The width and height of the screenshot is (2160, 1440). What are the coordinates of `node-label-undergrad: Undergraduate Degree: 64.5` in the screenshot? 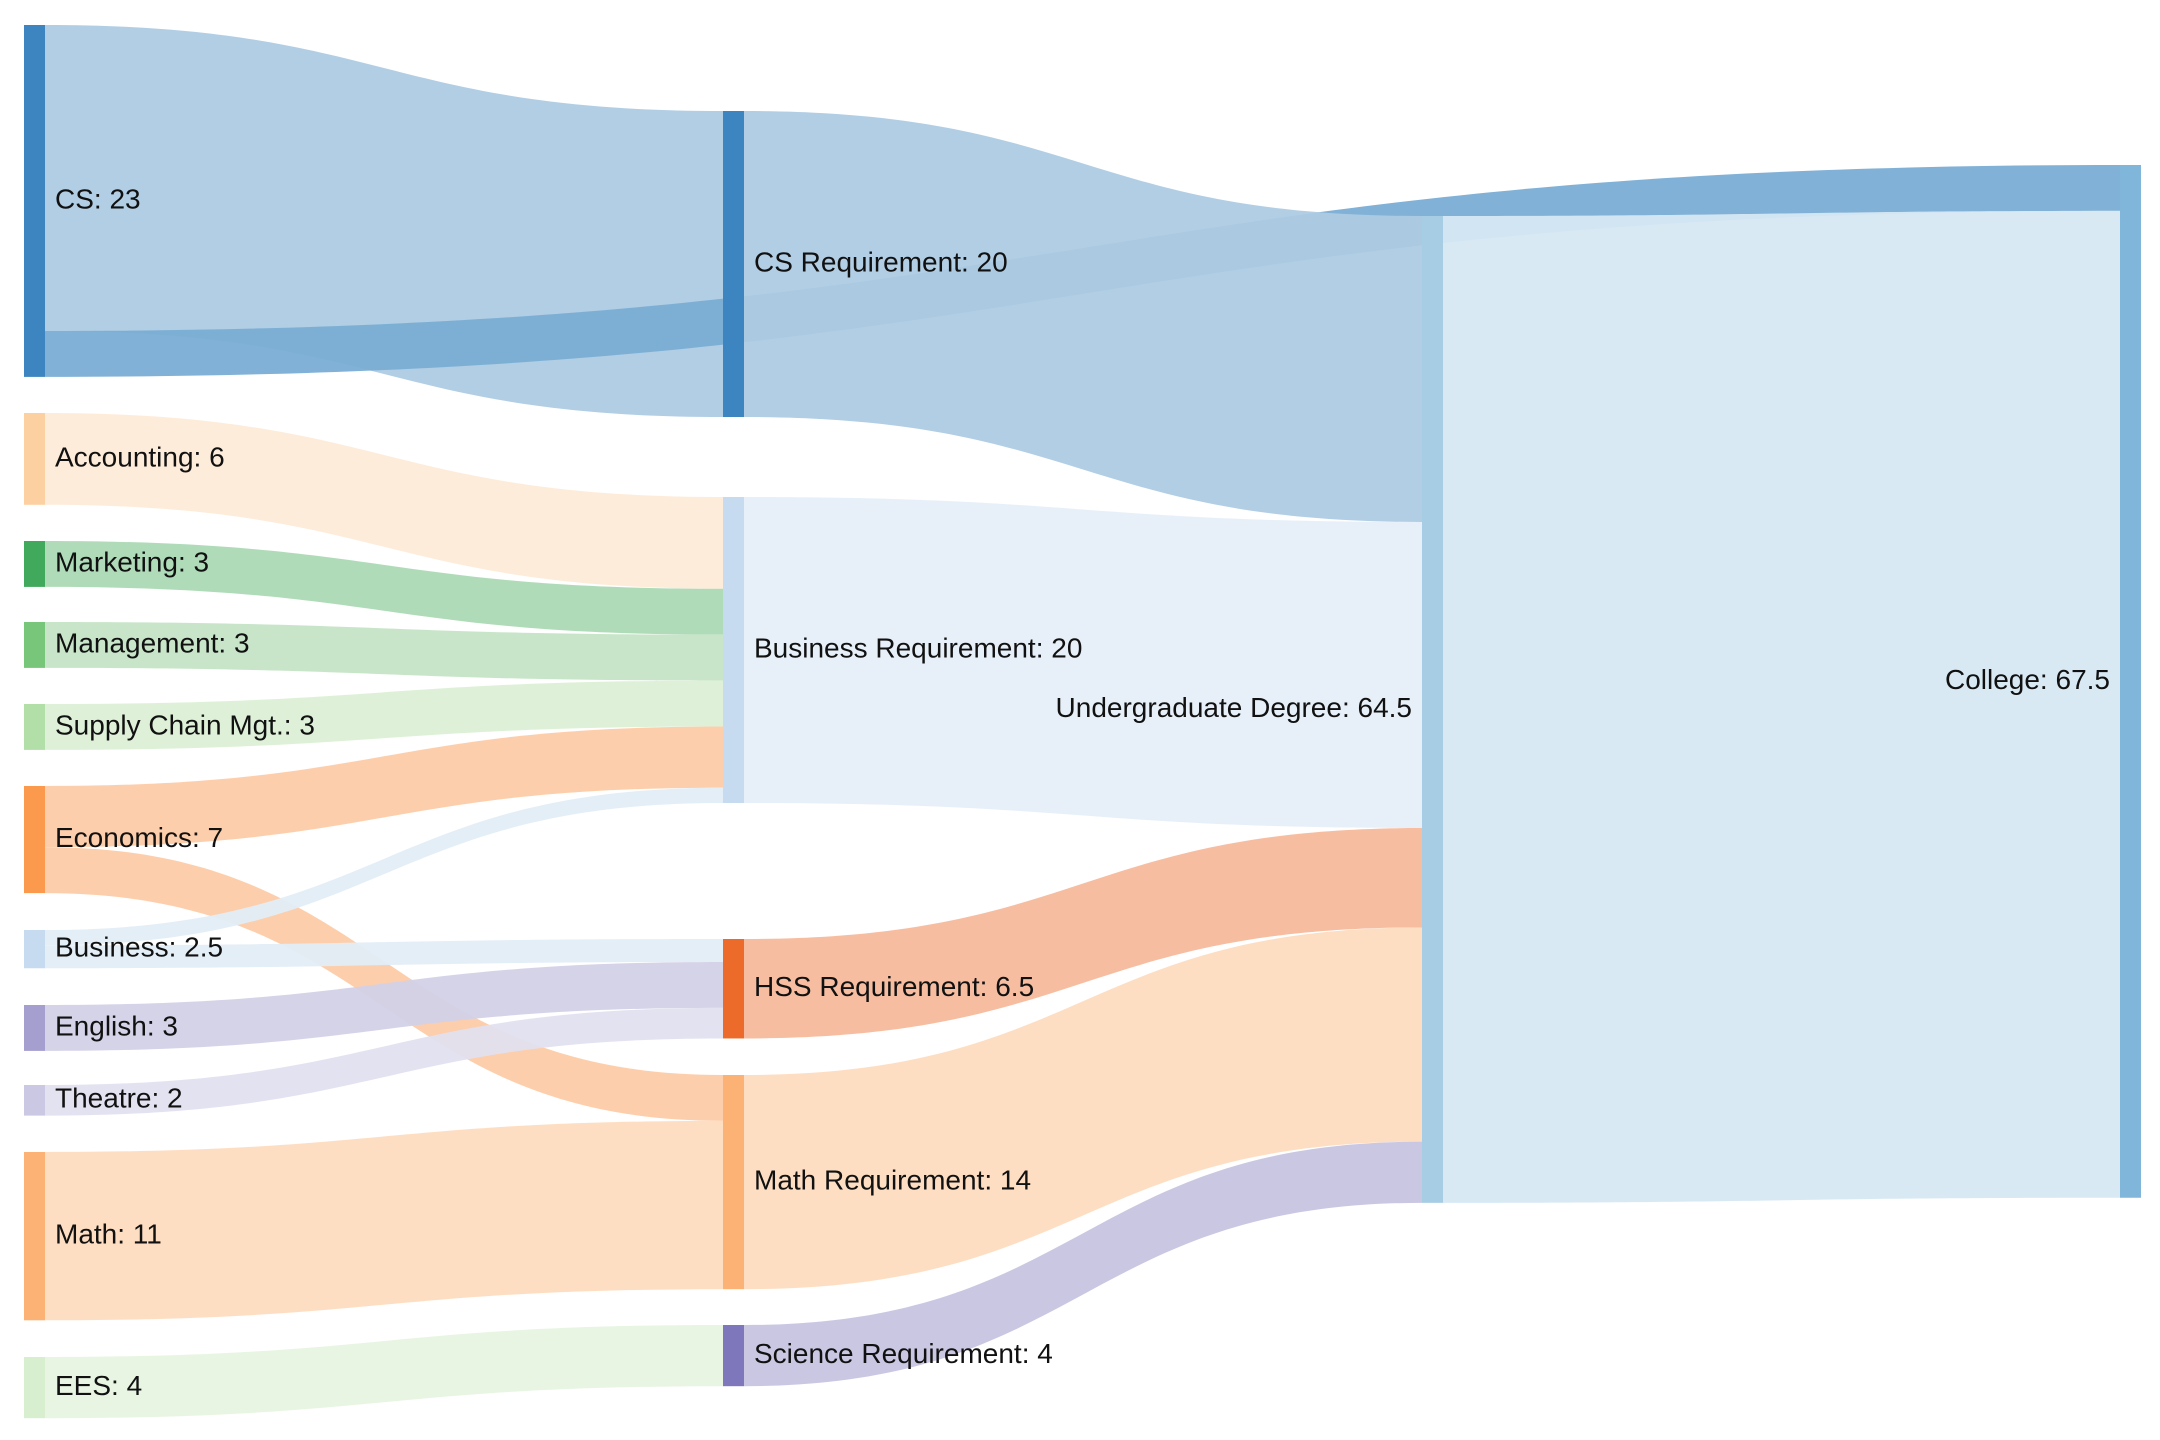 It's located at (1234, 707).